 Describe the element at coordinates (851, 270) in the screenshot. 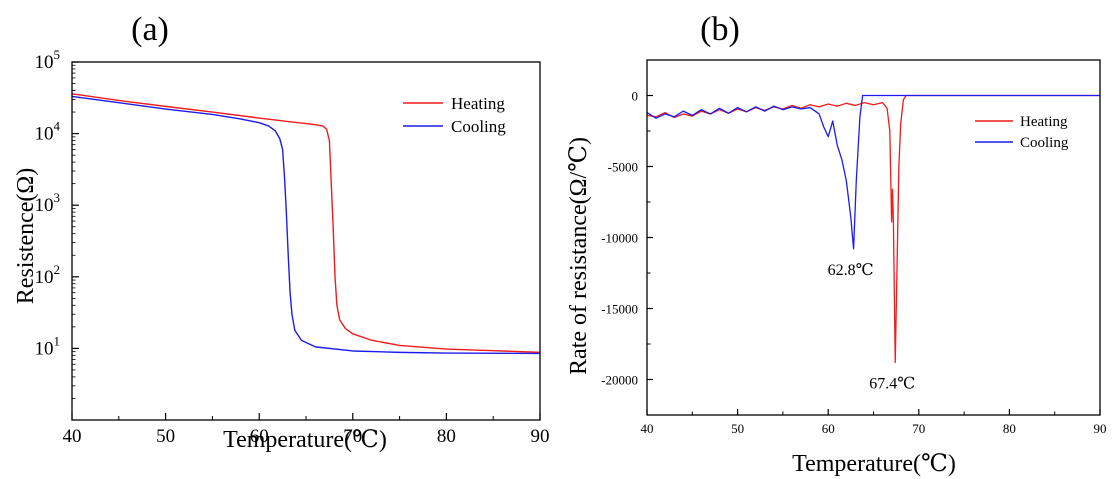

I see `panel-b-peak-annotation: 62.8℃` at that location.